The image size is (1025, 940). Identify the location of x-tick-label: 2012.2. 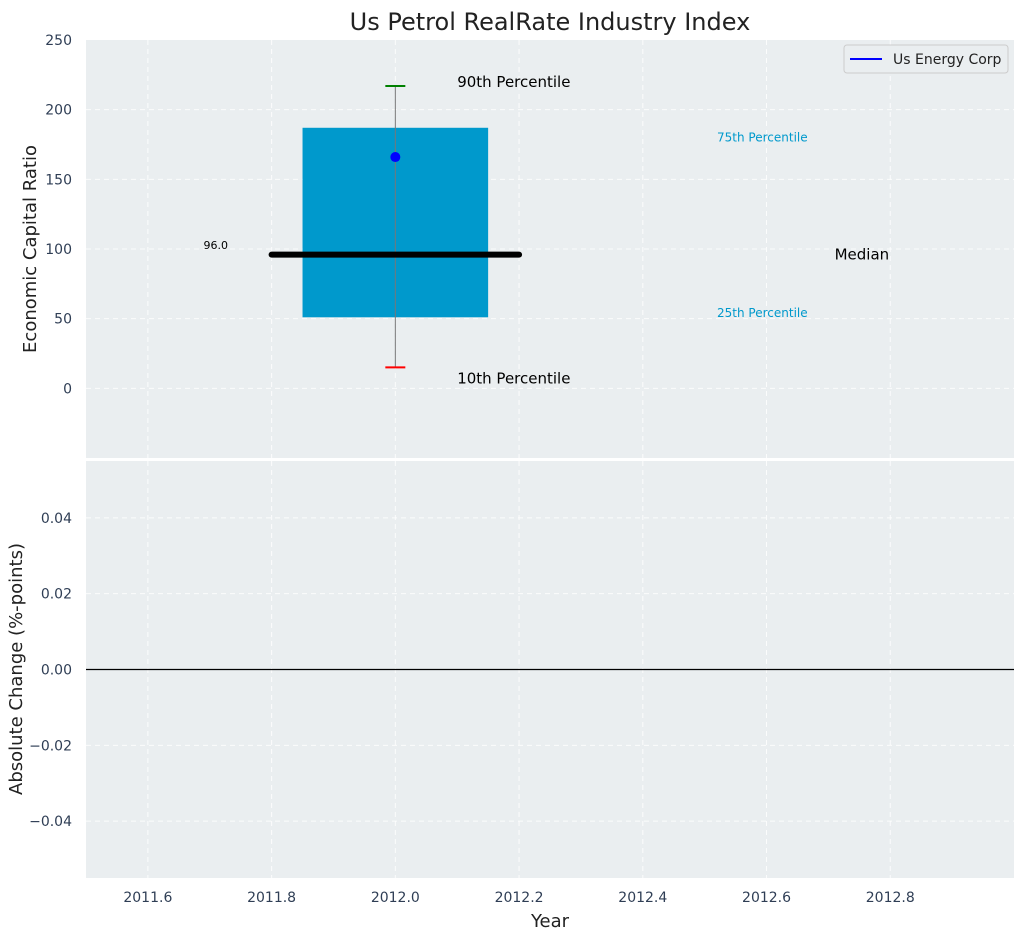
(519, 898).